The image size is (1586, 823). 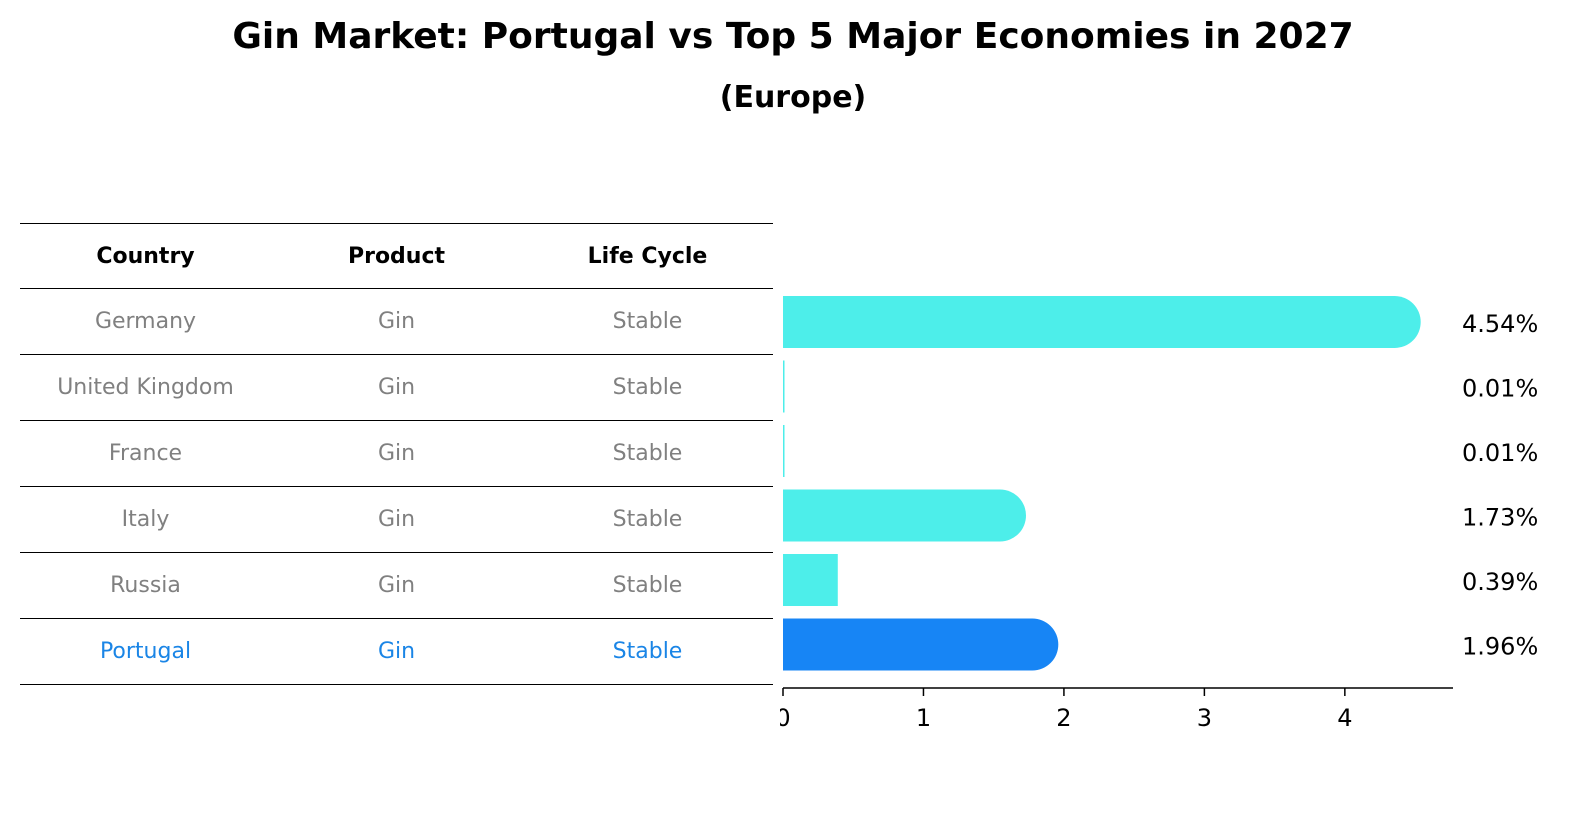 I want to click on bar-group: 4.54%, so click(x=1160, y=322).